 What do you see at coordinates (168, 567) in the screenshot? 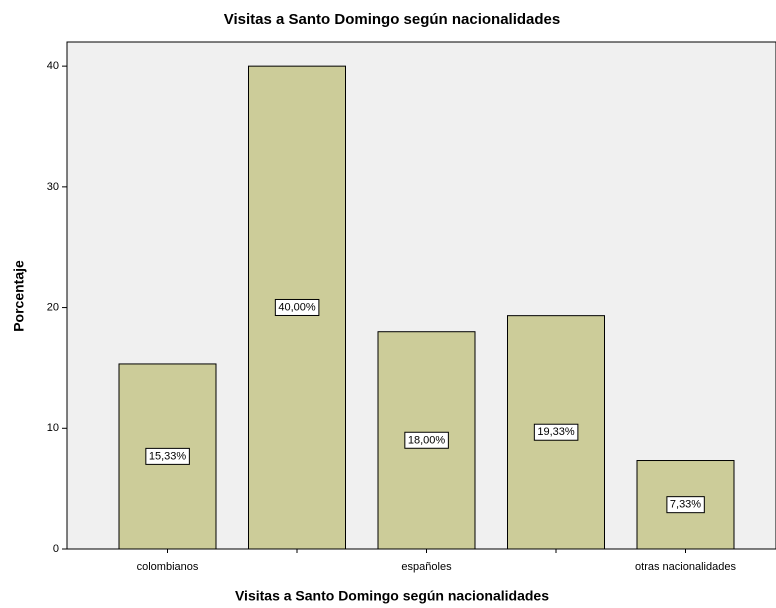
I see `x-tick-label: colombianos` at bounding box center [168, 567].